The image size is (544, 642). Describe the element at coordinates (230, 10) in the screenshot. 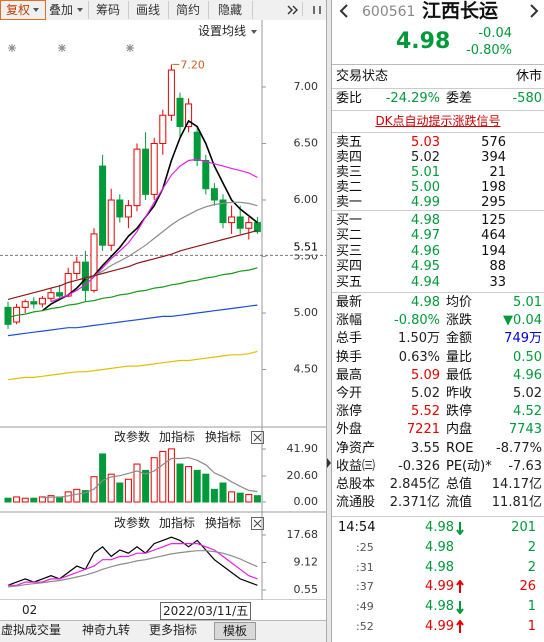

I see `toolbar-button: 隐藏` at that location.